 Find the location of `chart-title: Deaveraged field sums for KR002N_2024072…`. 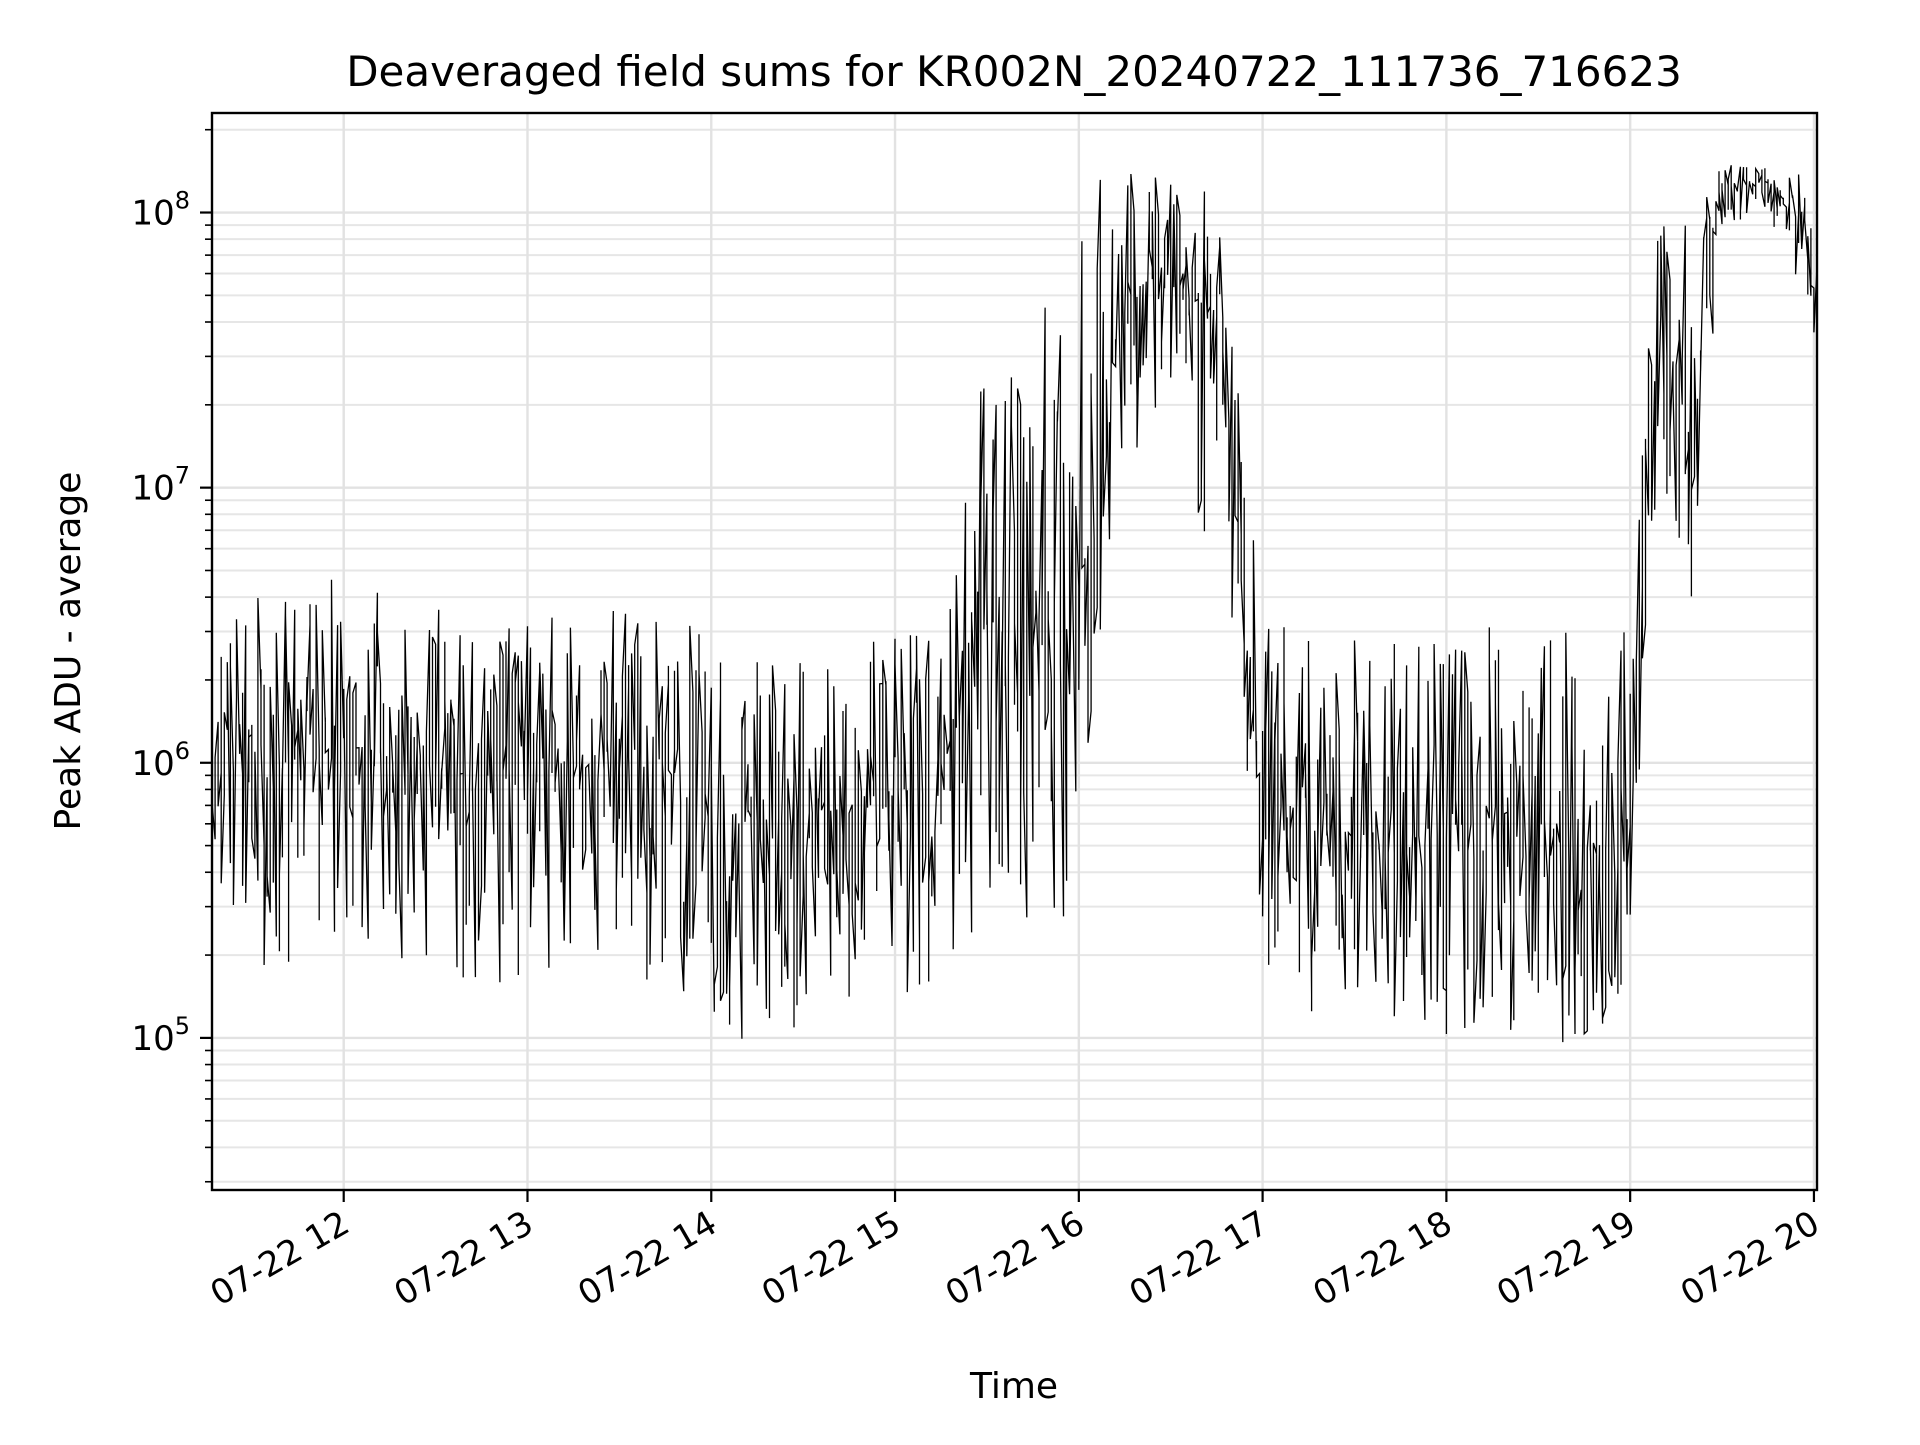

chart-title: Deaveraged field sums for KR002N_2024072… is located at coordinates (1014, 71).